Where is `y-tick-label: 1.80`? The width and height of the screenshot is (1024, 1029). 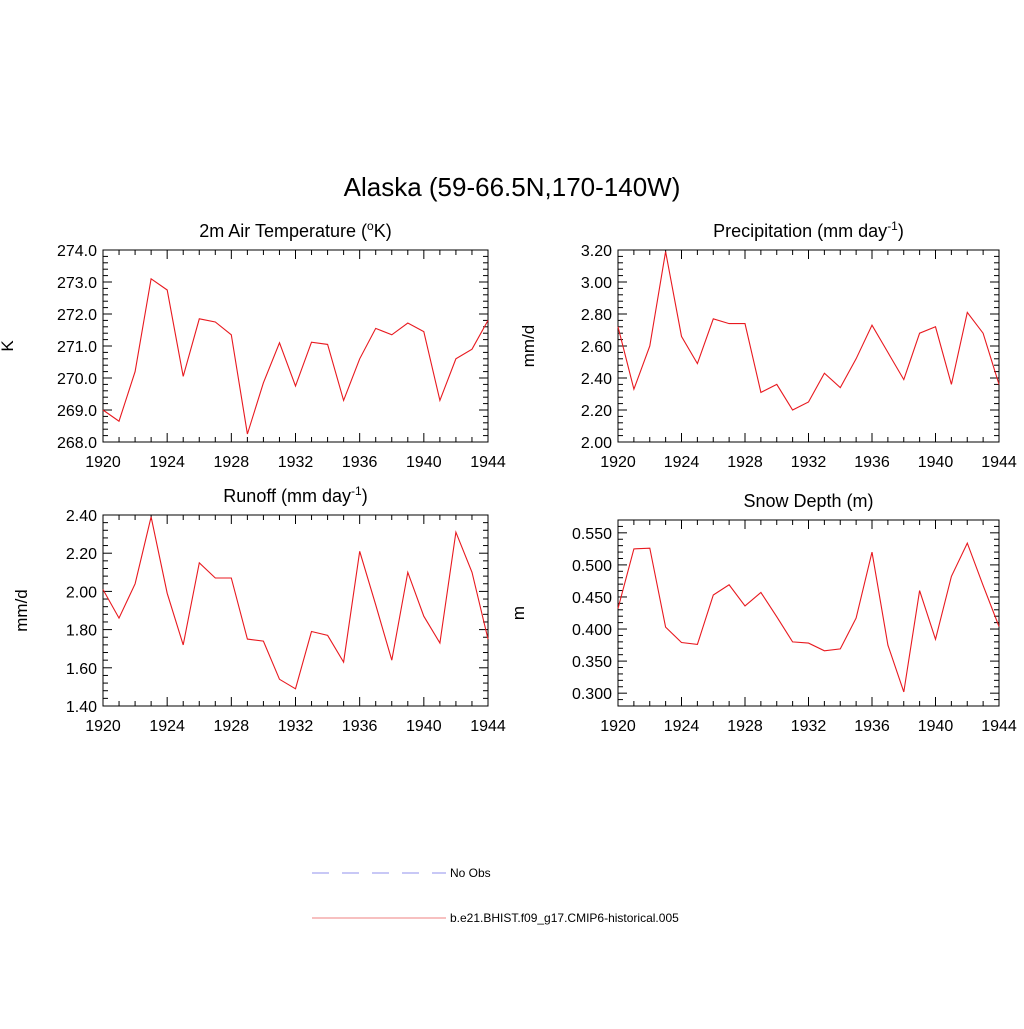
y-tick-label: 1.80 is located at coordinates (81, 631).